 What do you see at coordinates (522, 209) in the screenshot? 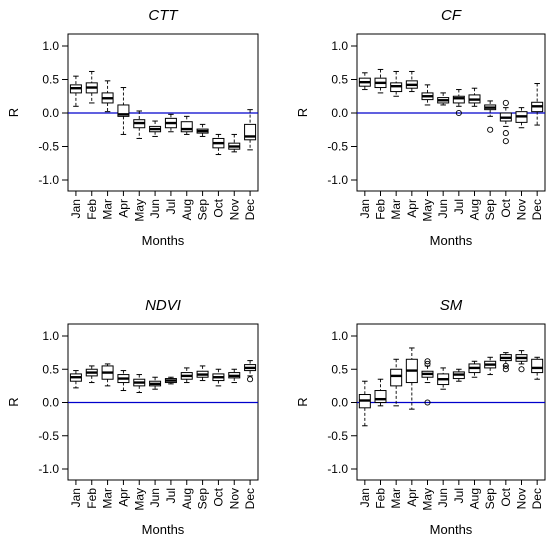
I see `x-tick-label: Nov` at bounding box center [522, 209].